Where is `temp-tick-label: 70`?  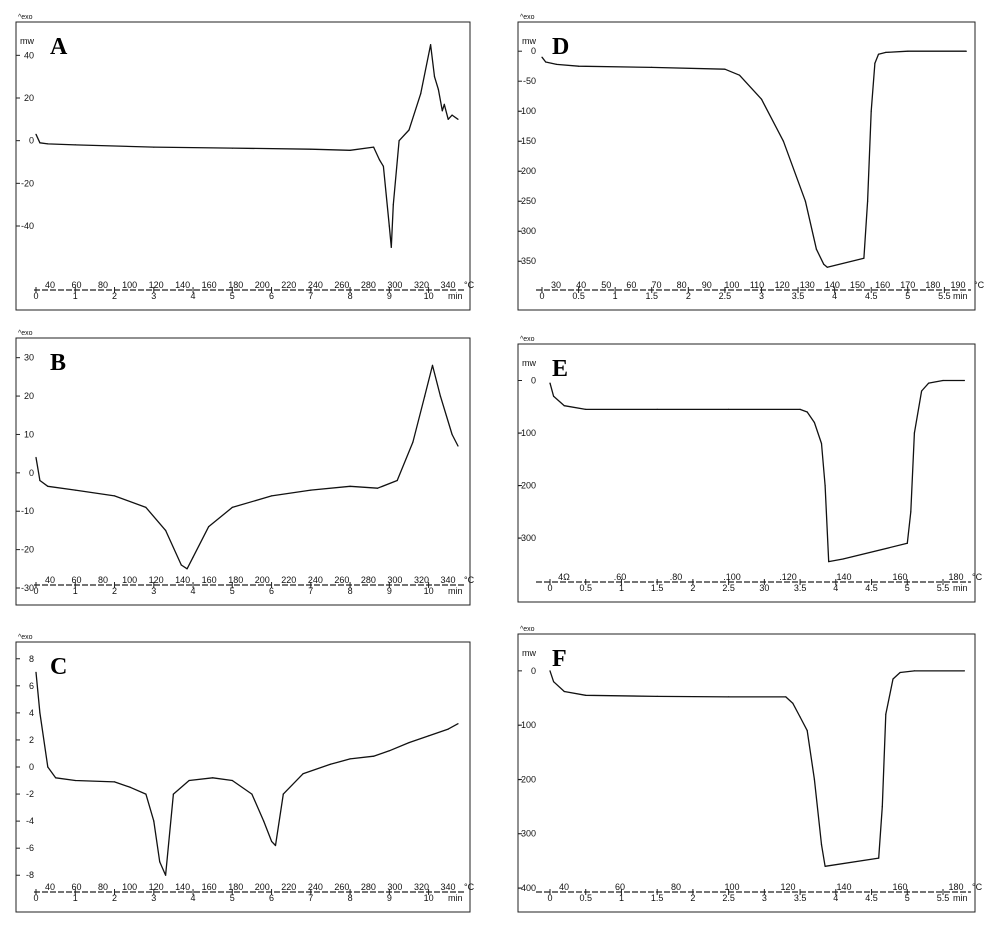 temp-tick-label: 70 is located at coordinates (656, 285).